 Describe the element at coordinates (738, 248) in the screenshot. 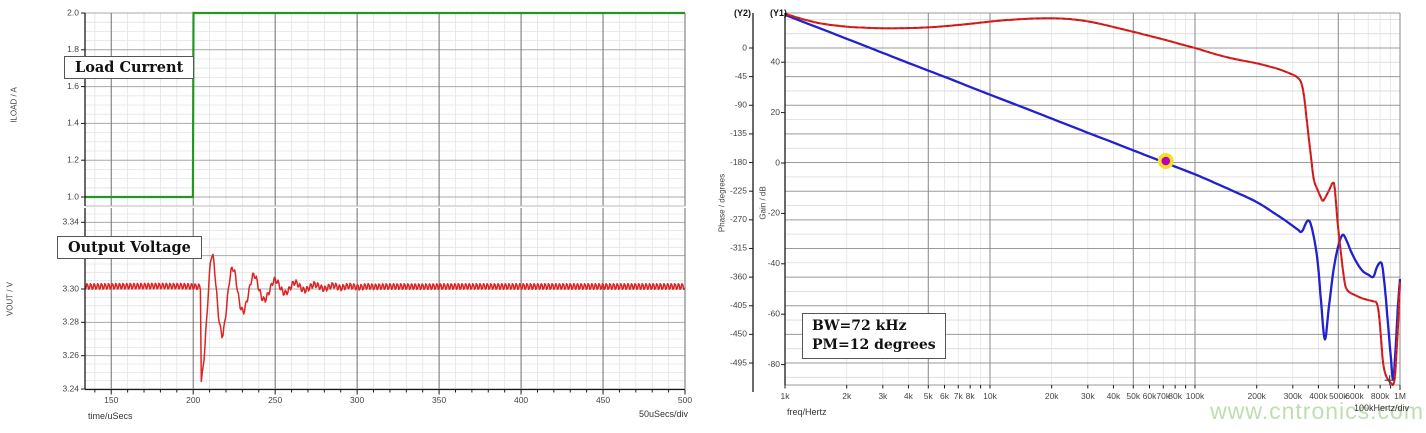

I see `phase-tick-label: -315` at that location.